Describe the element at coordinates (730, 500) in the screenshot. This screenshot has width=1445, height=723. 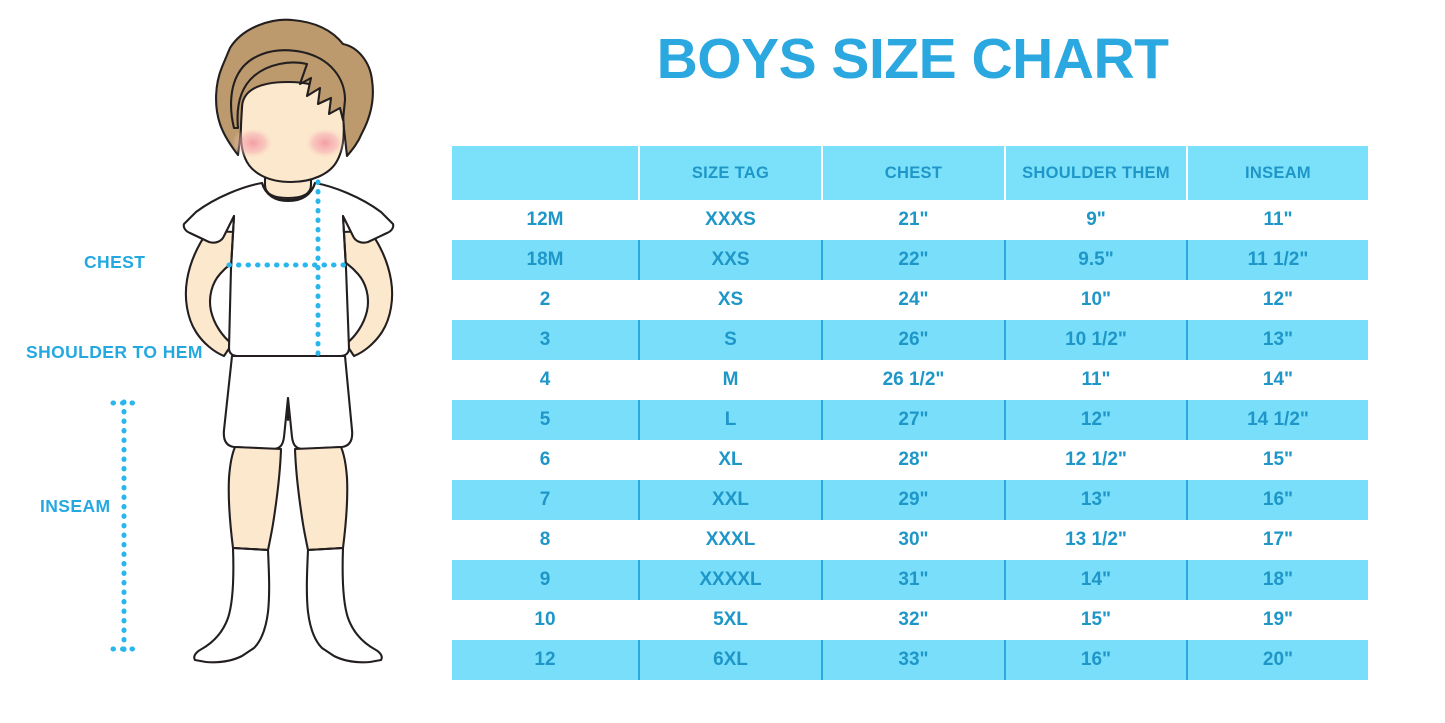
I see `cell-size-tag: XXL` at that location.